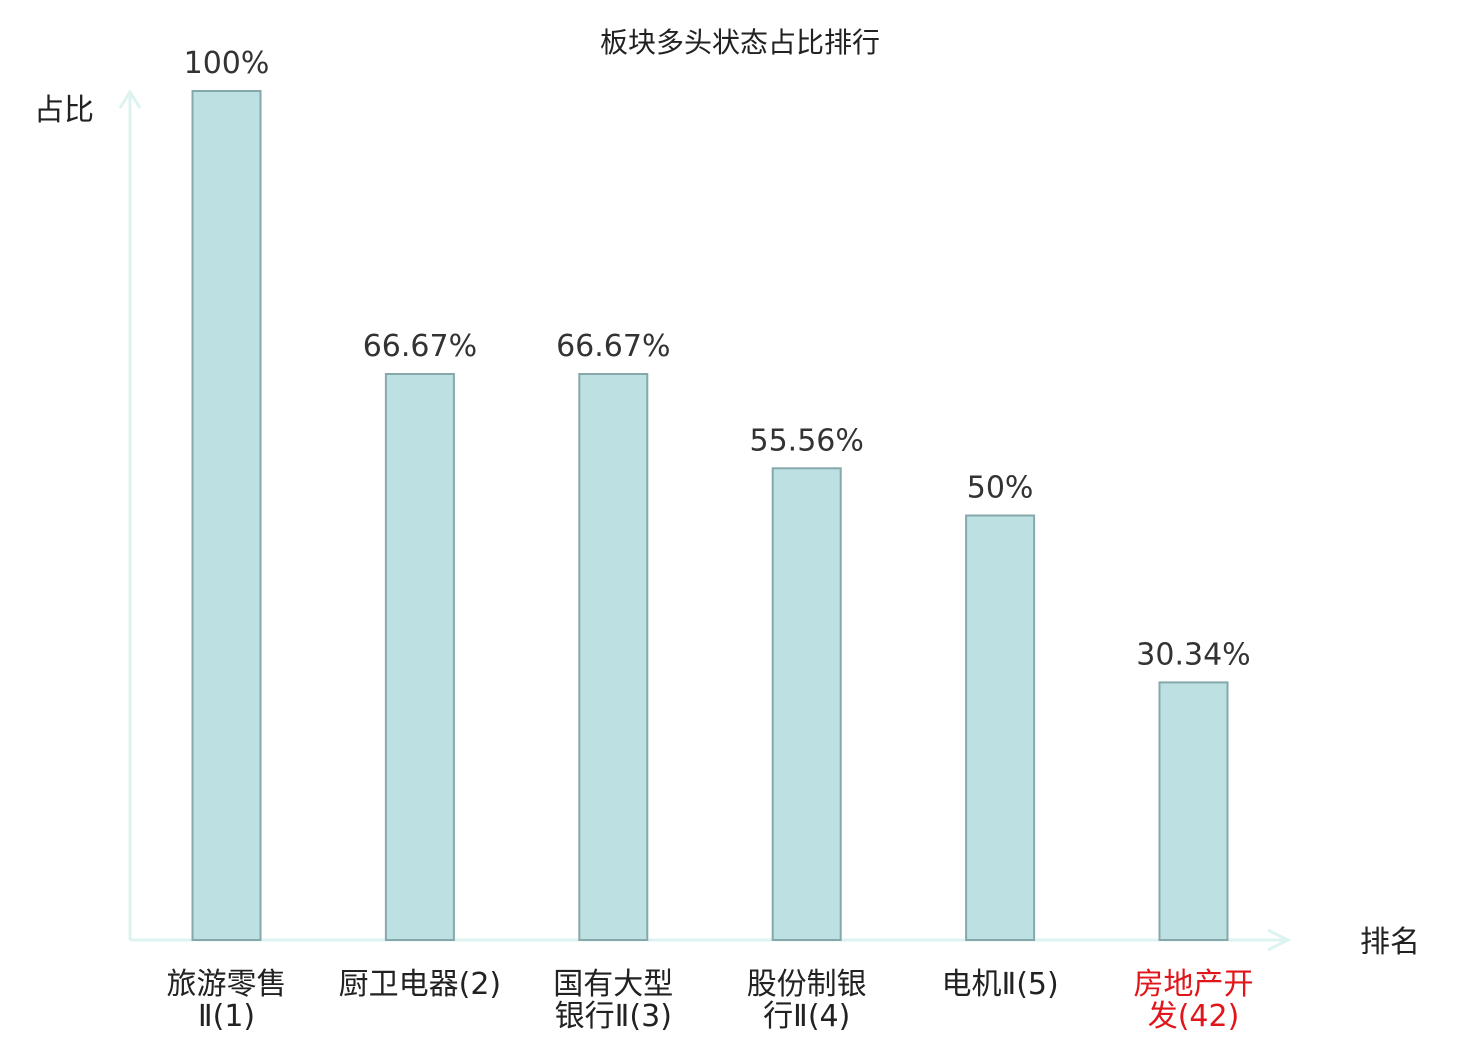 The image size is (1480, 1040). Describe the element at coordinates (1194, 1016) in the screenshot. I see `category-label: 发(42)` at that location.